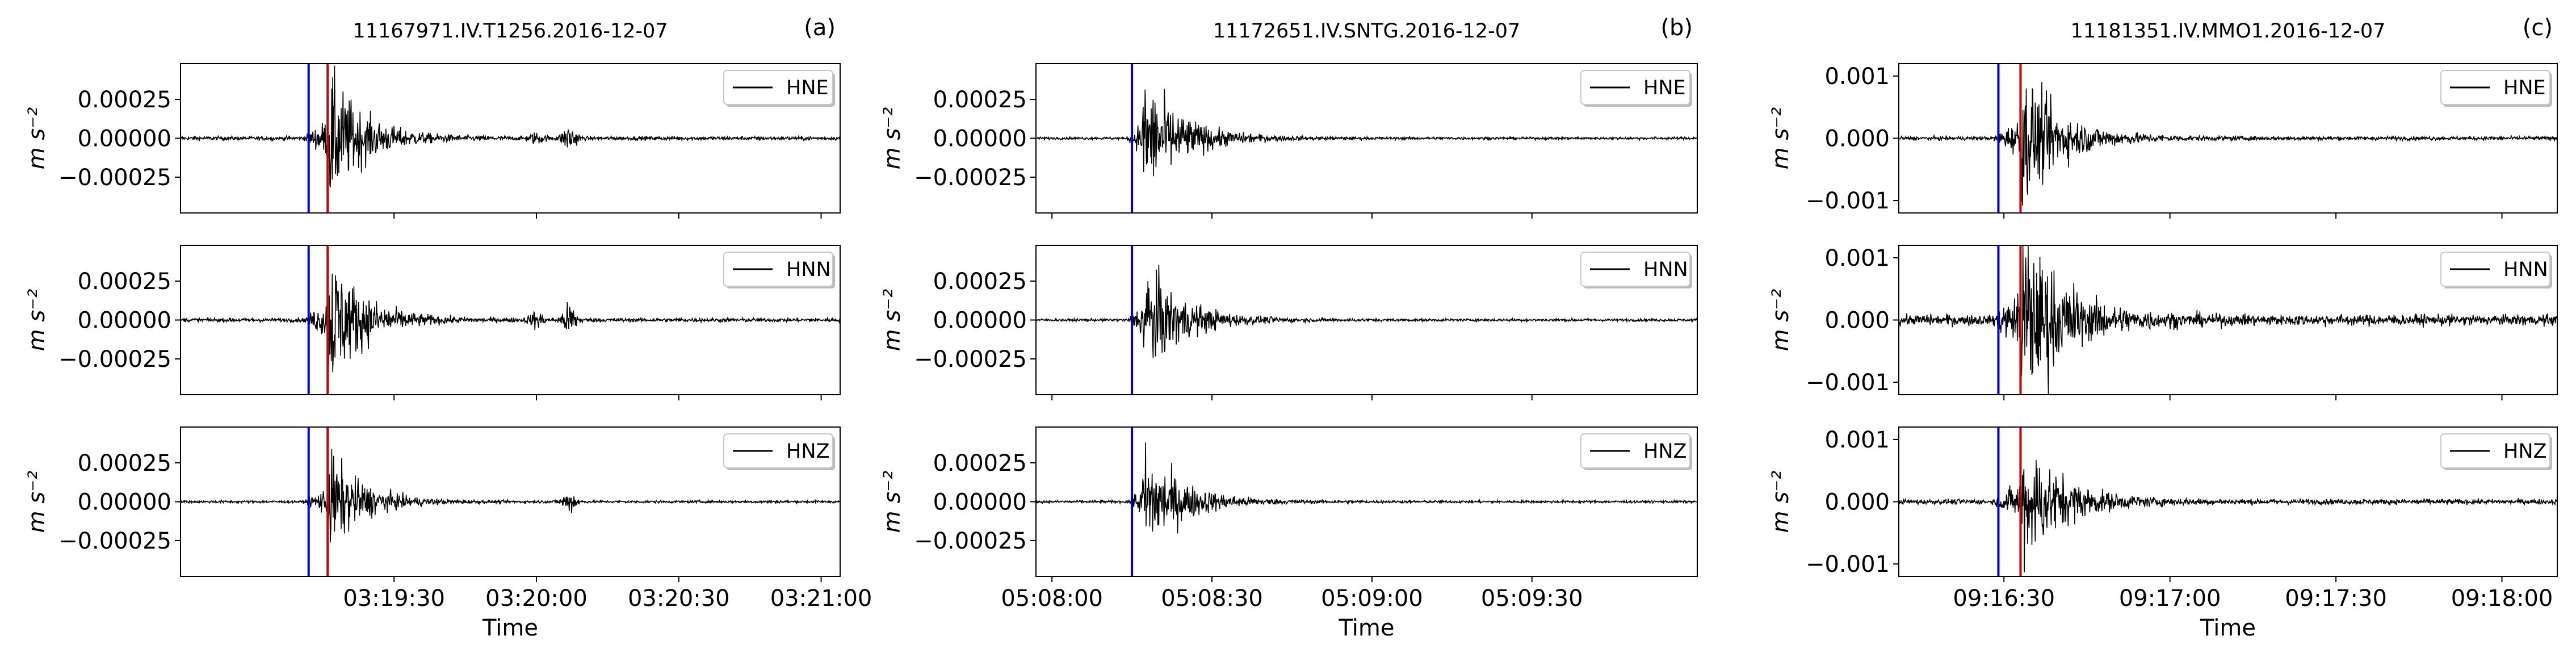  Describe the element at coordinates (536, 598) in the screenshot. I see `x-tick-label: 03:20:00` at that location.